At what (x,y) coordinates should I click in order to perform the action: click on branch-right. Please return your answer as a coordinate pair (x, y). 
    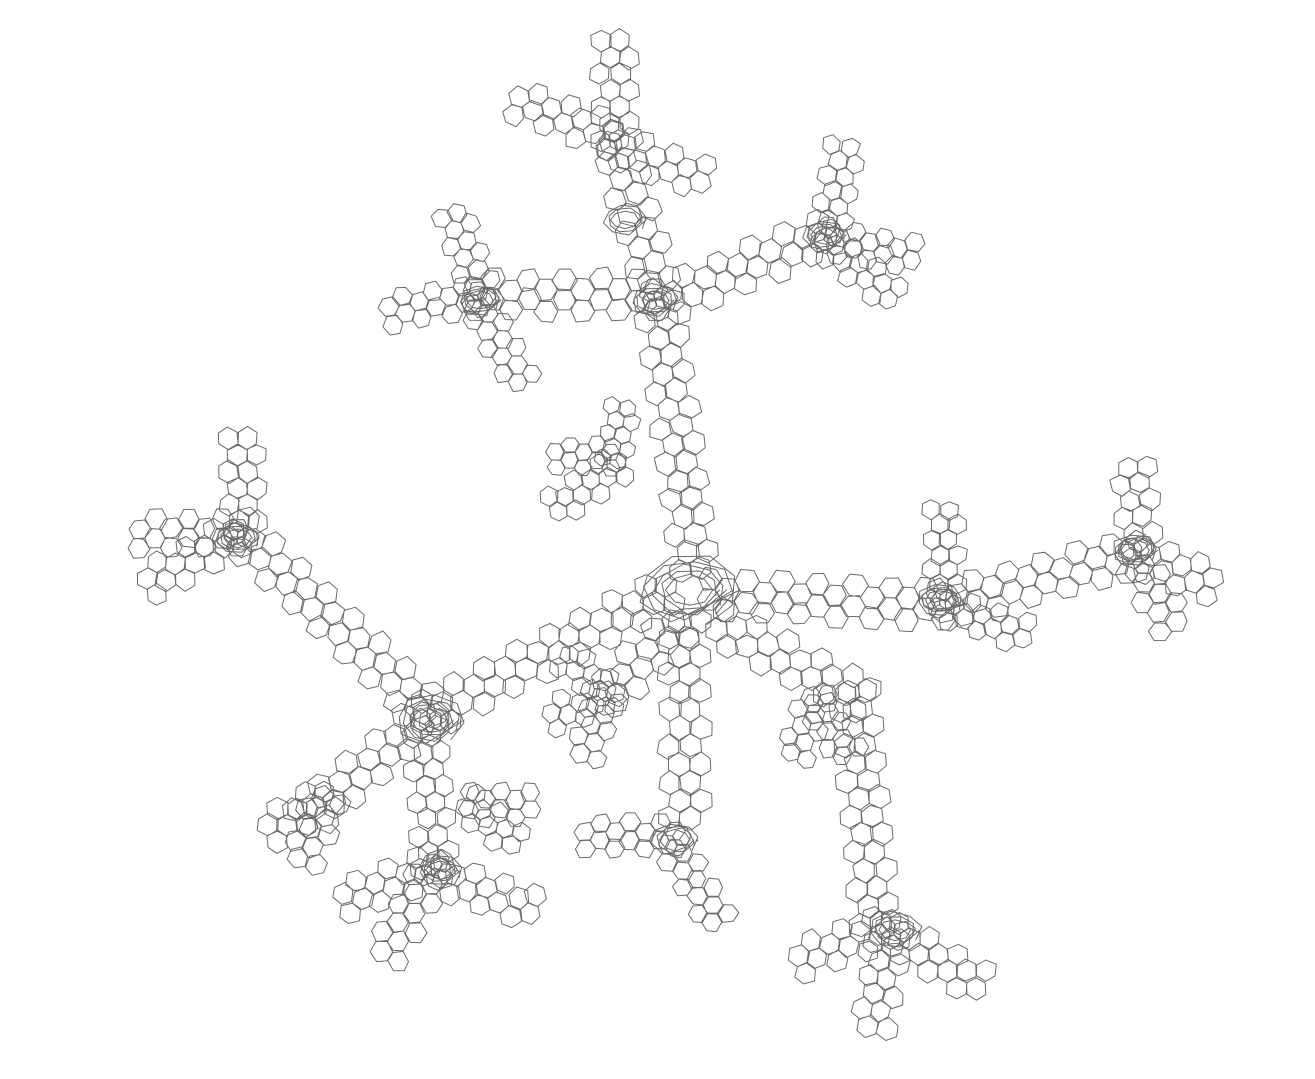
    Looking at the image, I should click on (960, 554).